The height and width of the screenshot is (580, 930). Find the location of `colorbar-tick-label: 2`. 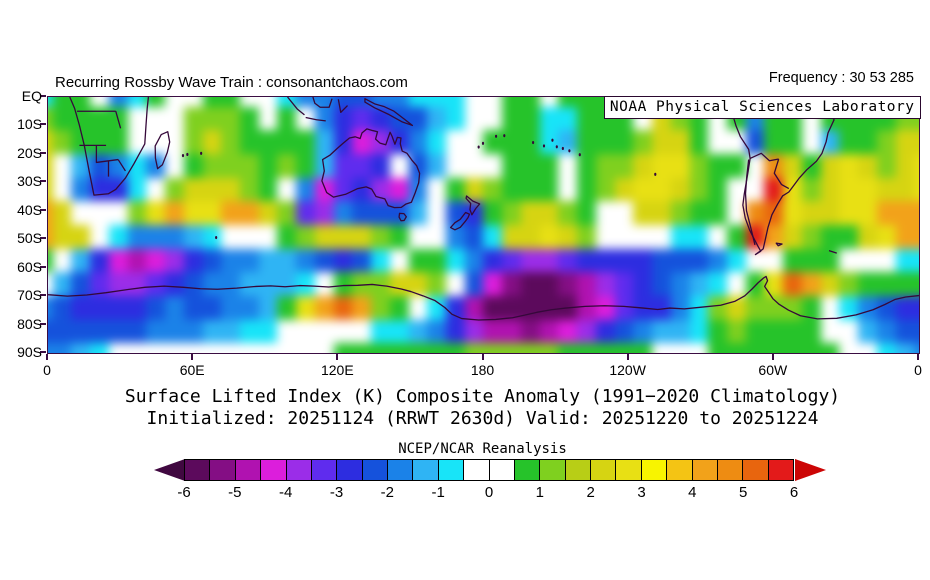

colorbar-tick-label: 2 is located at coordinates (590, 492).